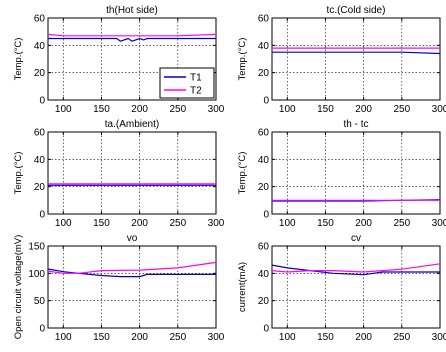  Describe the element at coordinates (355, 124) in the screenshot. I see `chart-title: th - tc` at that location.